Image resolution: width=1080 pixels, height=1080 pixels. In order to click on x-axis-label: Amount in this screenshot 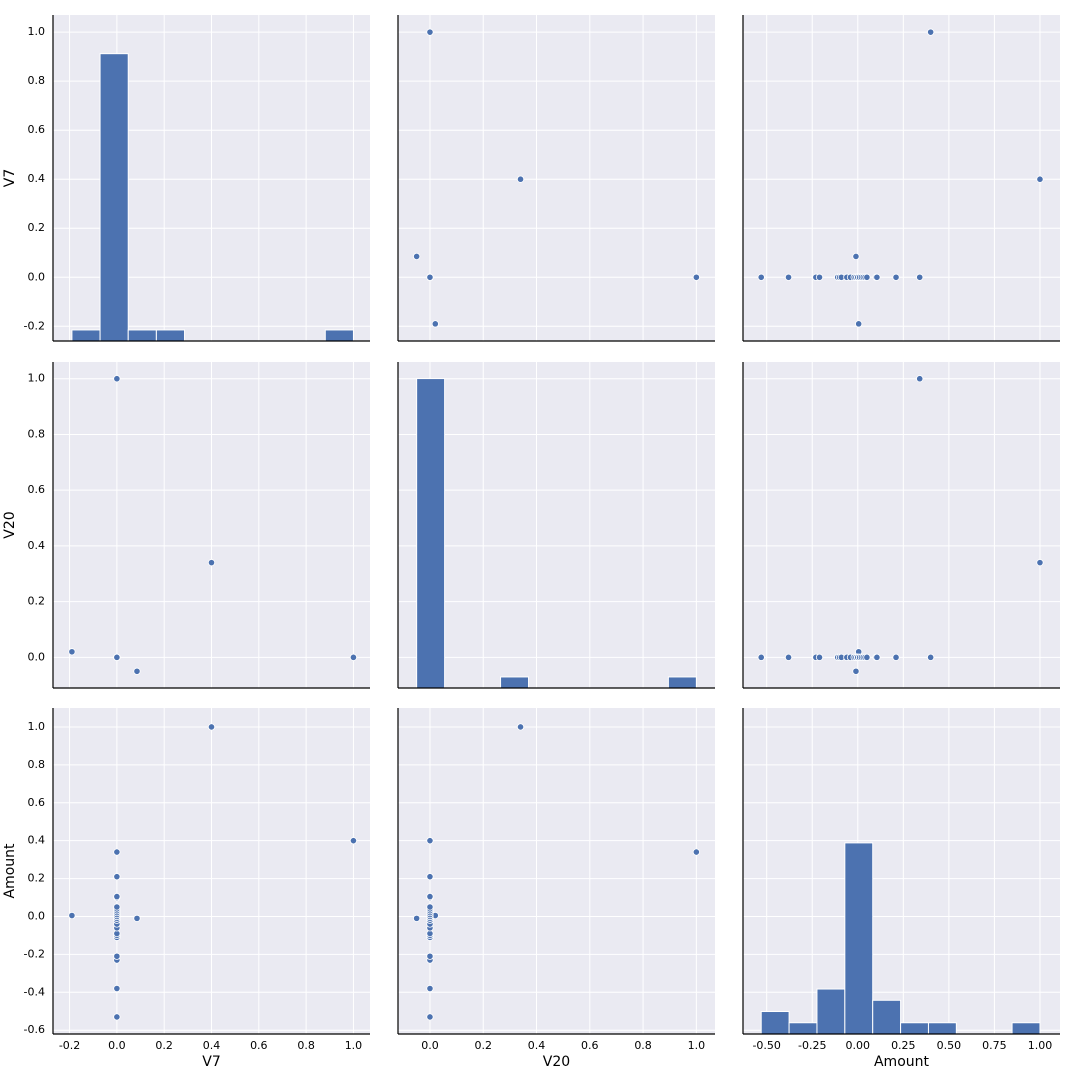, I will do `click(902, 1062)`.